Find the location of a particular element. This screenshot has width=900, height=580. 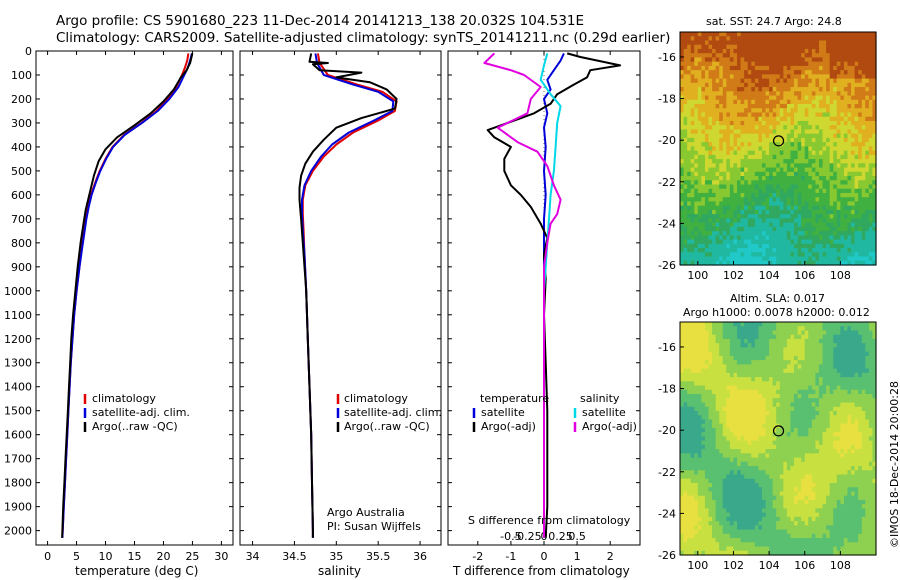

diff-legend-temp-argo: Argo(-adj) is located at coordinates (508, 426).